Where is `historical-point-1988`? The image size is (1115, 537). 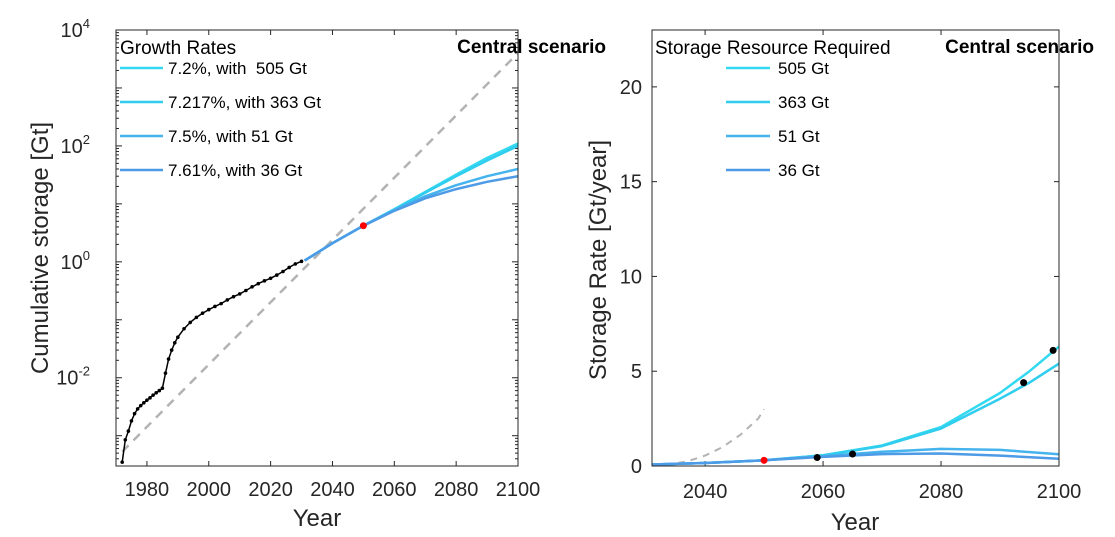
historical-point-1988 is located at coordinates (171, 350).